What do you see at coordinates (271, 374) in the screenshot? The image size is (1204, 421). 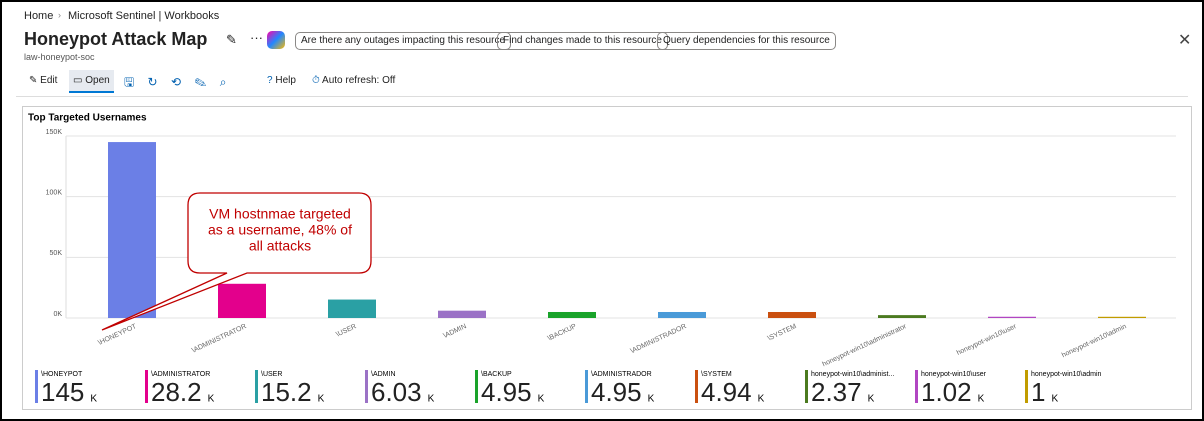 I see `tile-label: \USER` at bounding box center [271, 374].